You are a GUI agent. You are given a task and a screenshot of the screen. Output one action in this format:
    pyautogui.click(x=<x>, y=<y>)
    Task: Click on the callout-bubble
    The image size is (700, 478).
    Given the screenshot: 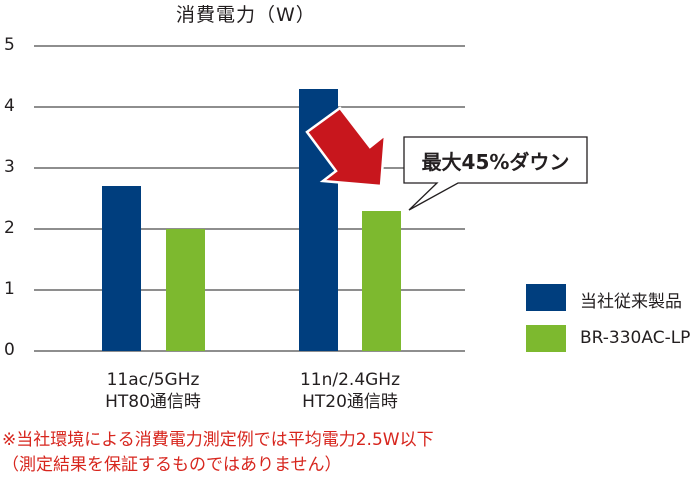 What is the action you would take?
    pyautogui.click(x=495, y=173)
    